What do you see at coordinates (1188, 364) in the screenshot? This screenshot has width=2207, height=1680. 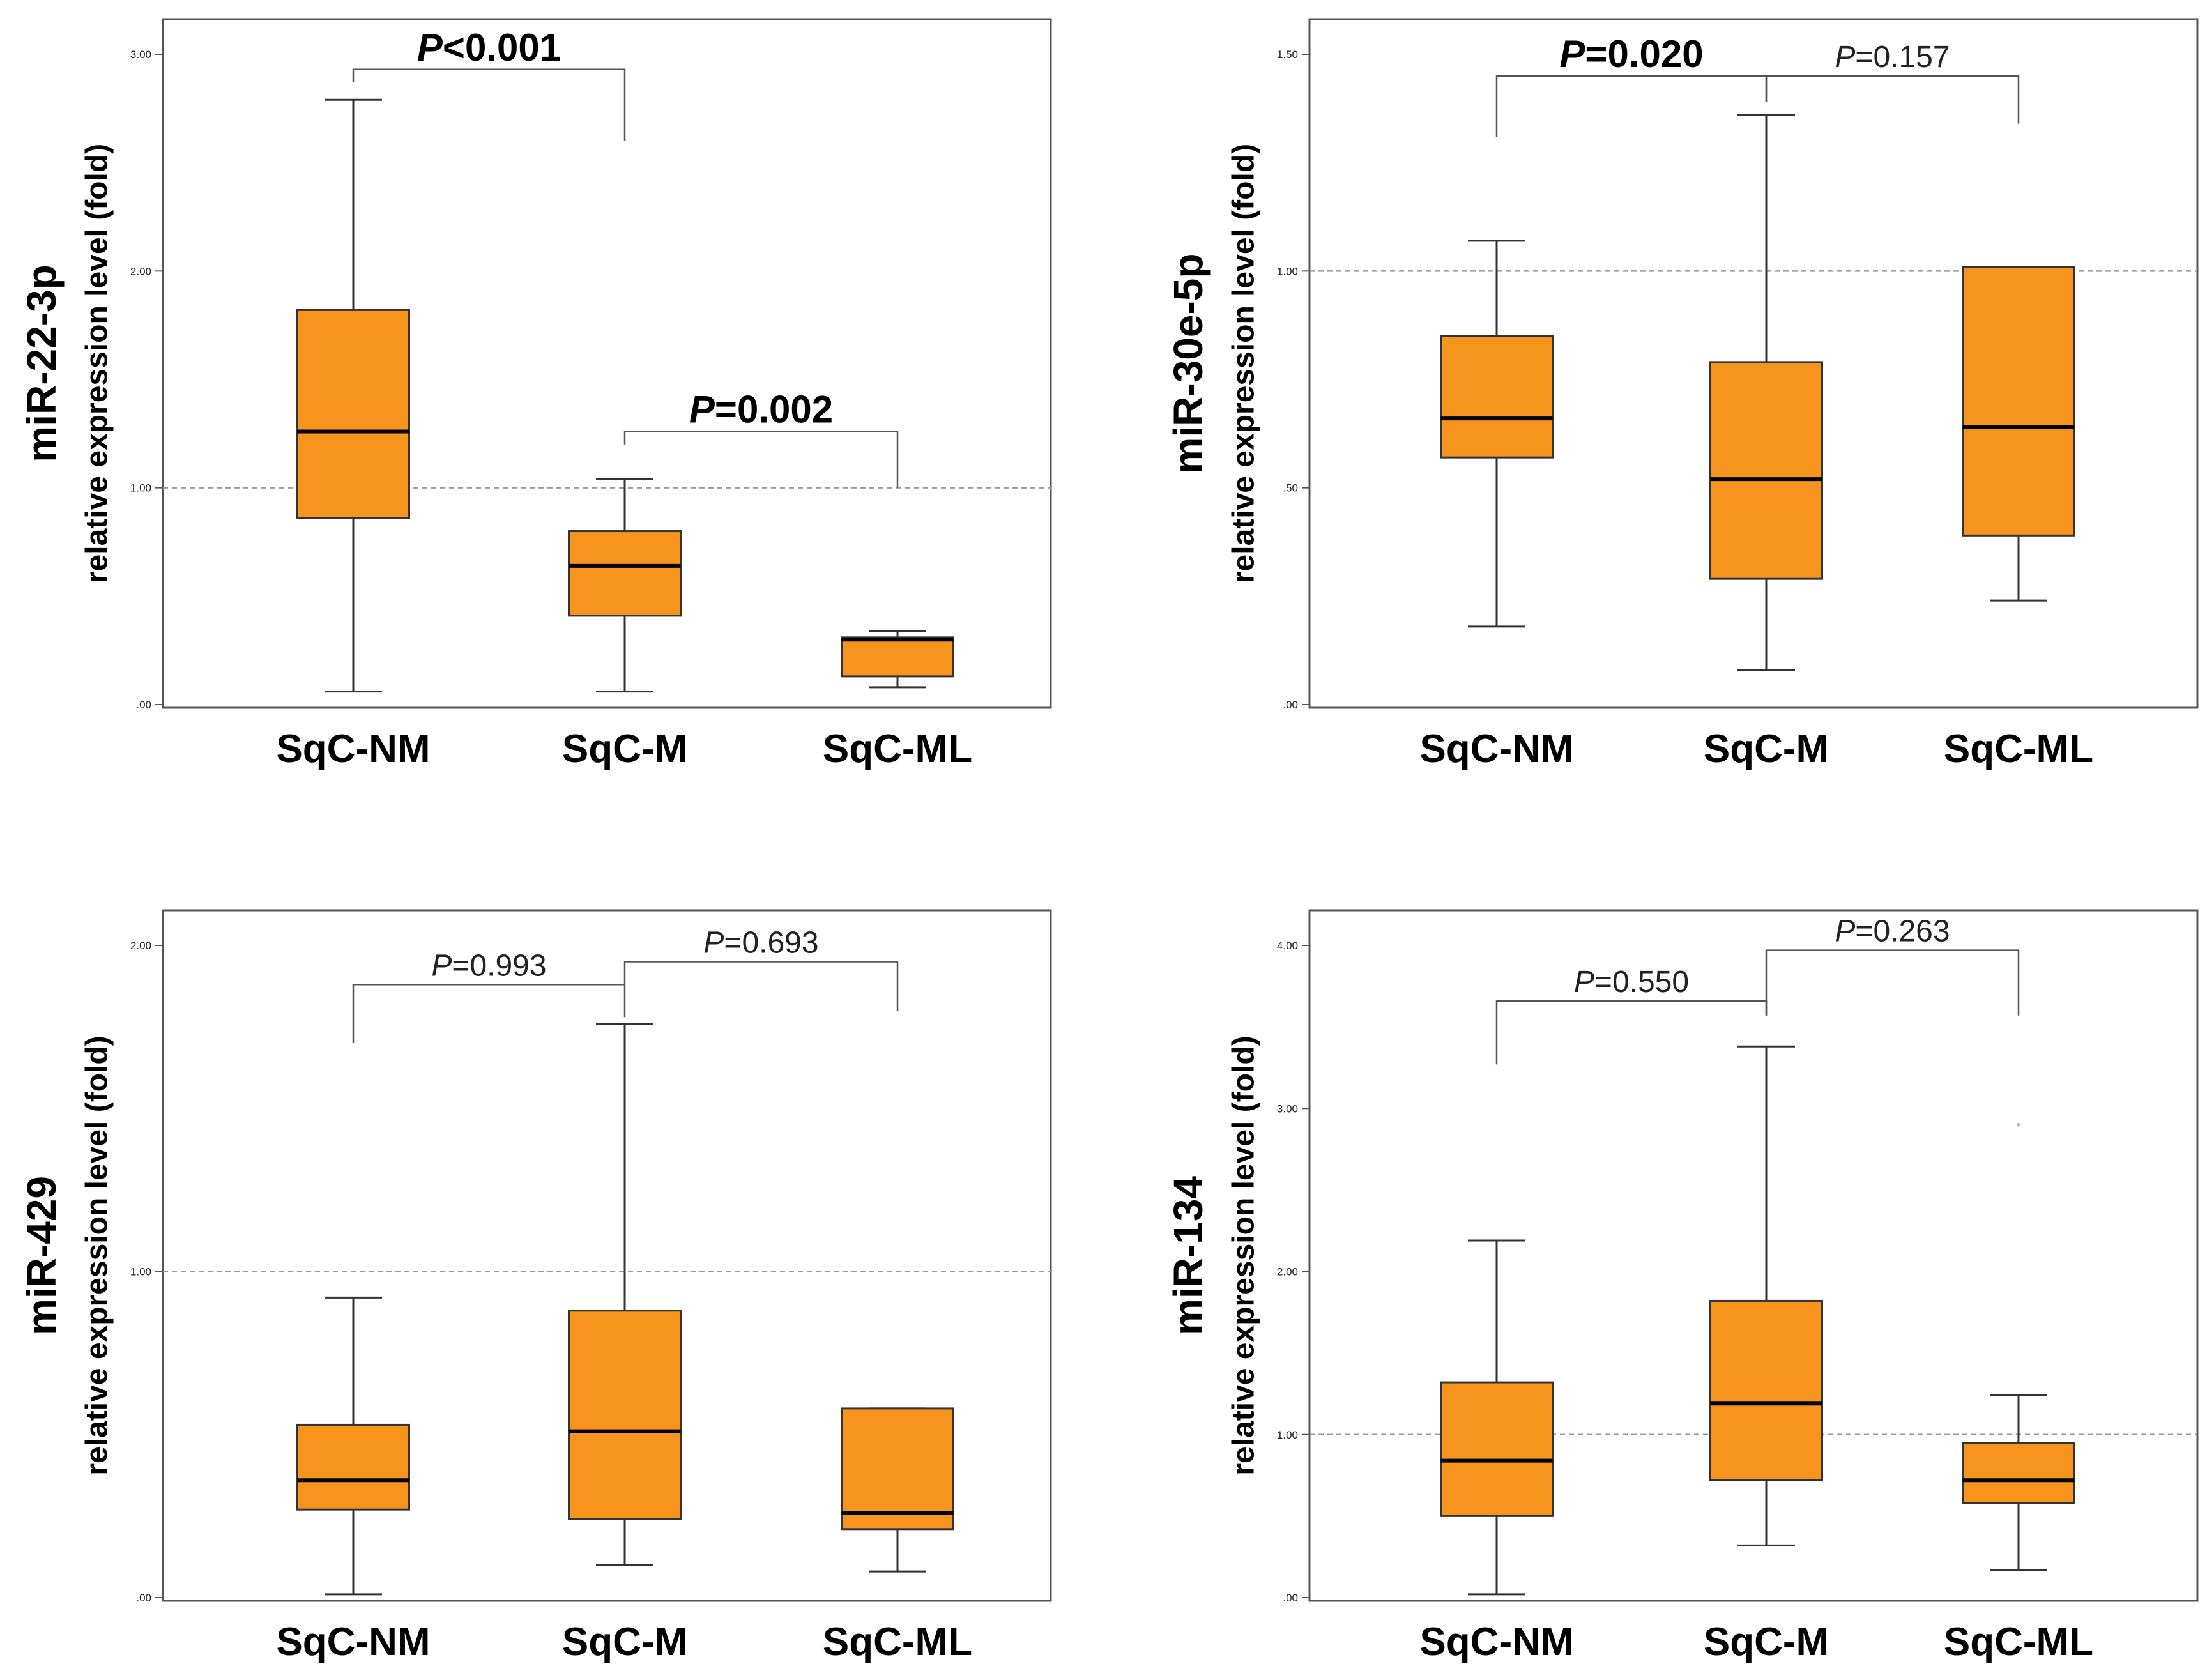 I see `y-axis-title: miR-30e-5p` at bounding box center [1188, 364].